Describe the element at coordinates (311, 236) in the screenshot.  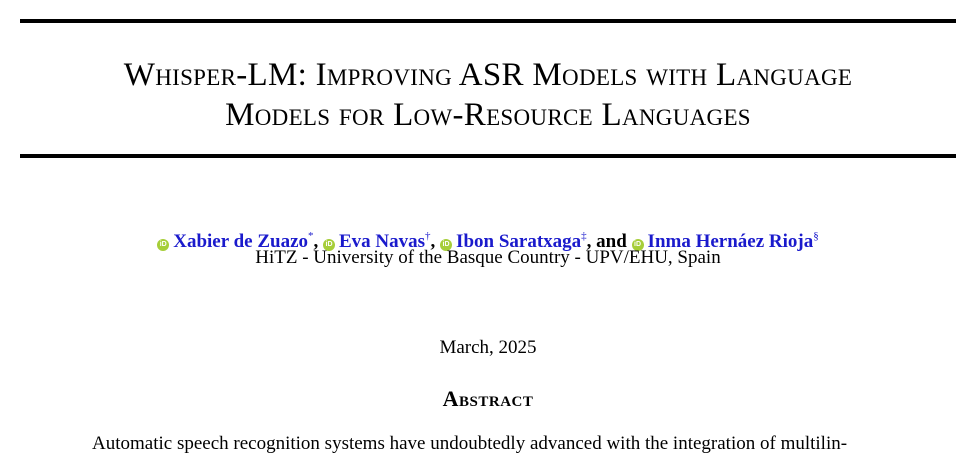
I see `author-footnote-mark: *` at that location.